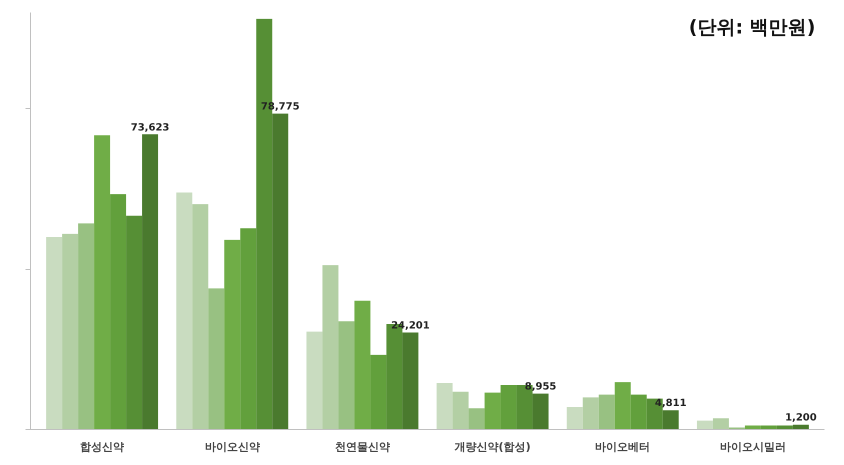  I want to click on data-label: 73,623, so click(150, 128).